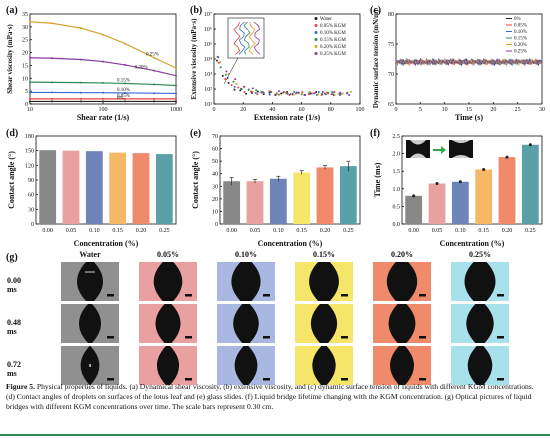 This screenshot has width=550, height=438. I want to click on legend-label: 0.10% KGM, so click(333, 33).